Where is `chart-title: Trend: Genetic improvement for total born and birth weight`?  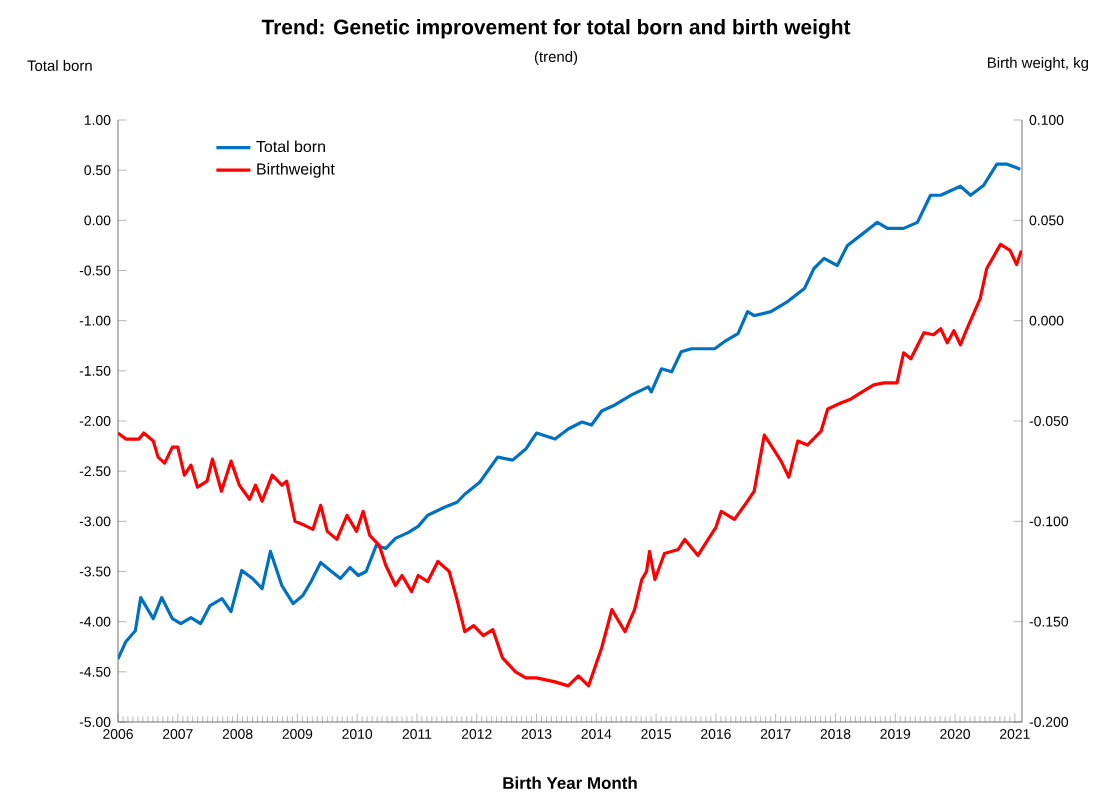
chart-title: Trend: Genetic improvement for total born and birth weight is located at coordinates (556, 29).